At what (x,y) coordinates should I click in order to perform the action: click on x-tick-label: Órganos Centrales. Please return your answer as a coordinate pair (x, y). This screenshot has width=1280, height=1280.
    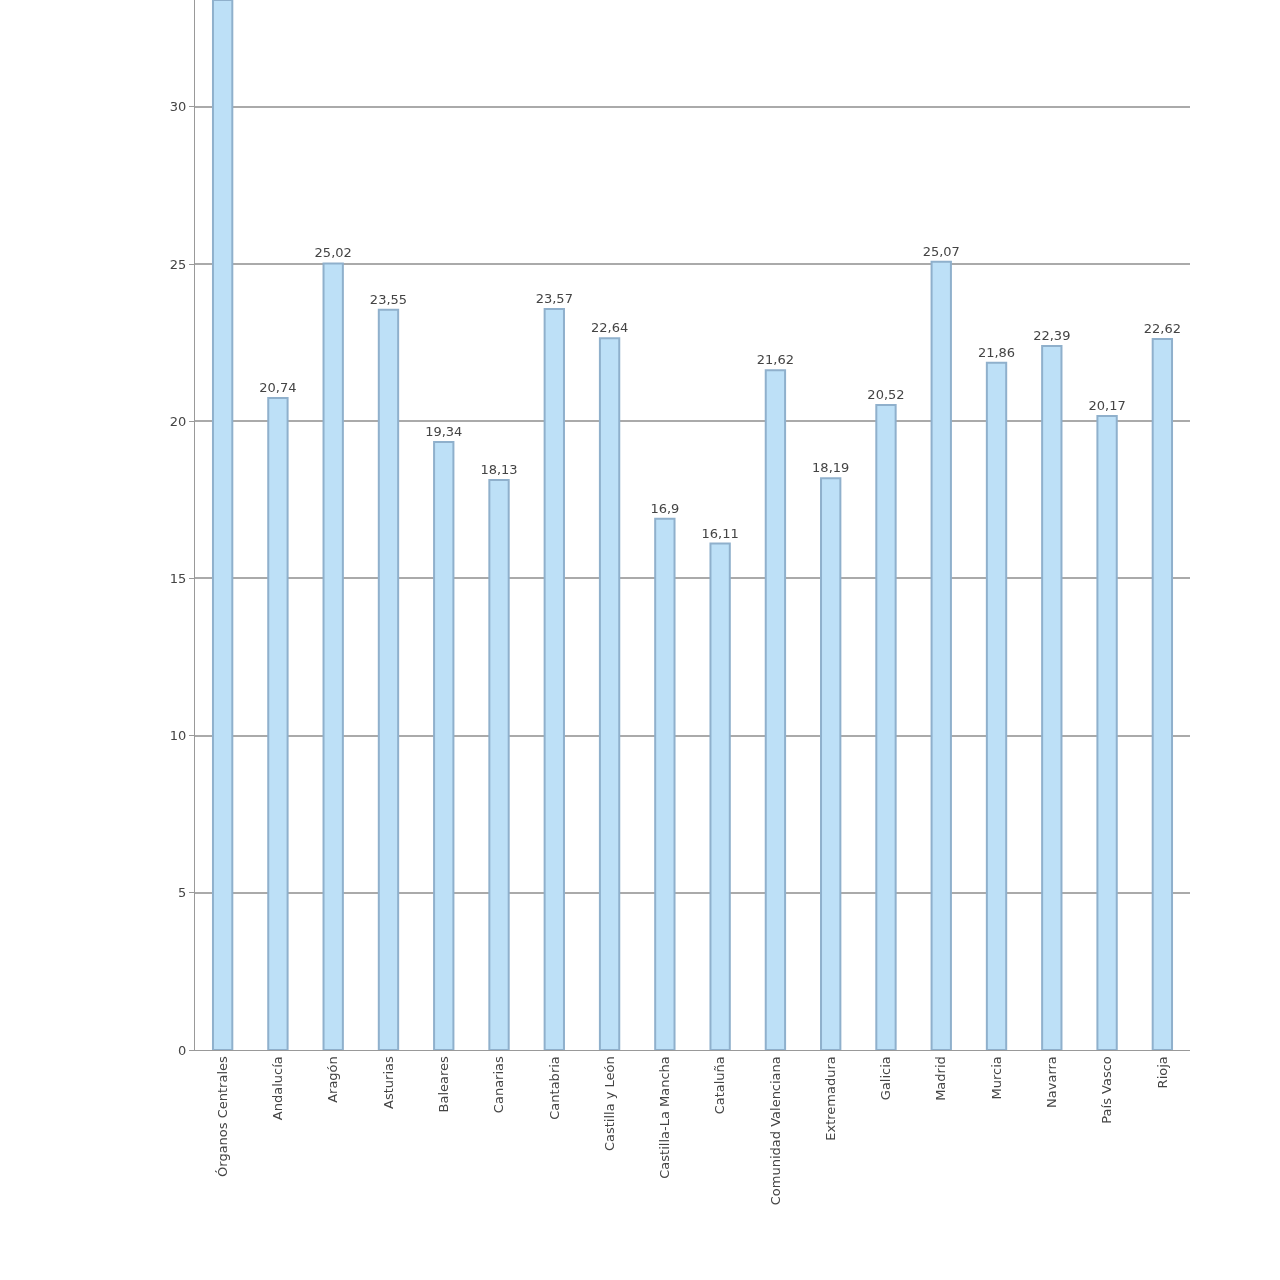
    Looking at the image, I should click on (222, 1116).